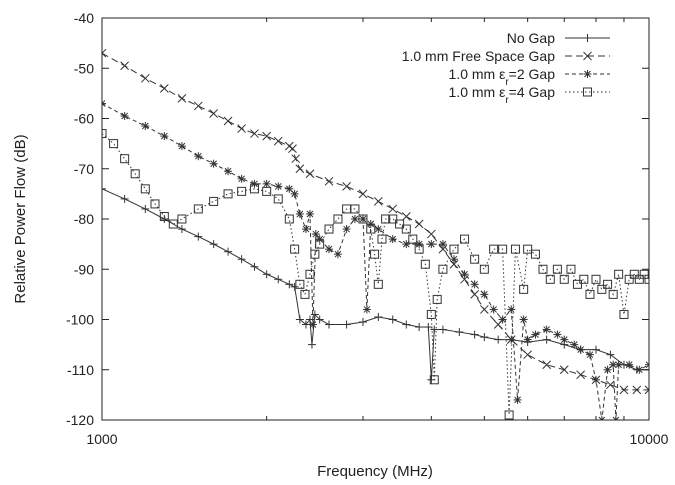 The width and height of the screenshot is (675, 485). What do you see at coordinates (506, 56) in the screenshot?
I see `legend-item: 1.0 mm Free Space Gap` at bounding box center [506, 56].